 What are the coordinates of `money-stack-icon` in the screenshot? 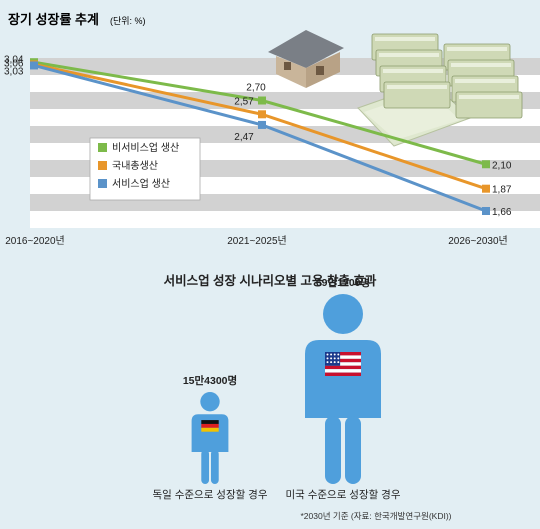 It's located at (440, 90).